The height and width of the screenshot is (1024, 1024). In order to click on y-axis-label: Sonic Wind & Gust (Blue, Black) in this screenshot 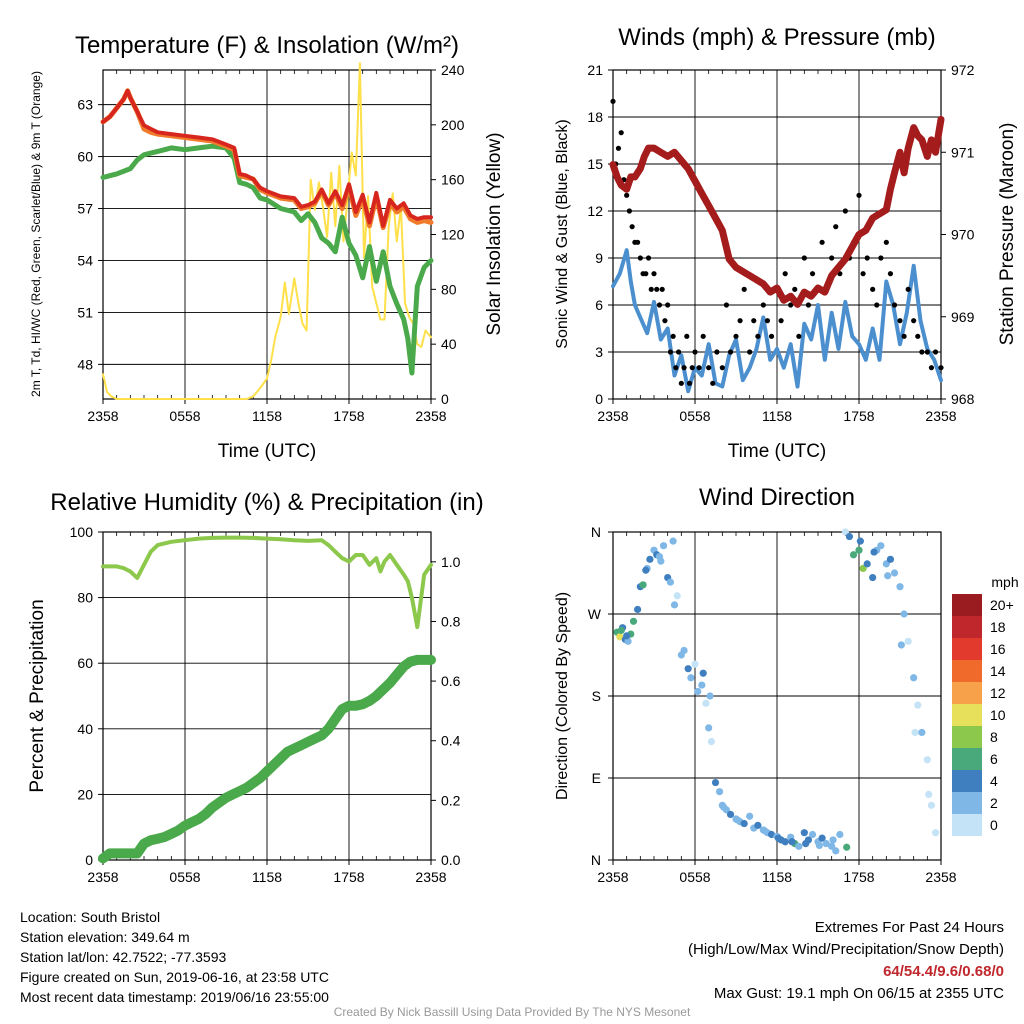, I will do `click(562, 233)`.